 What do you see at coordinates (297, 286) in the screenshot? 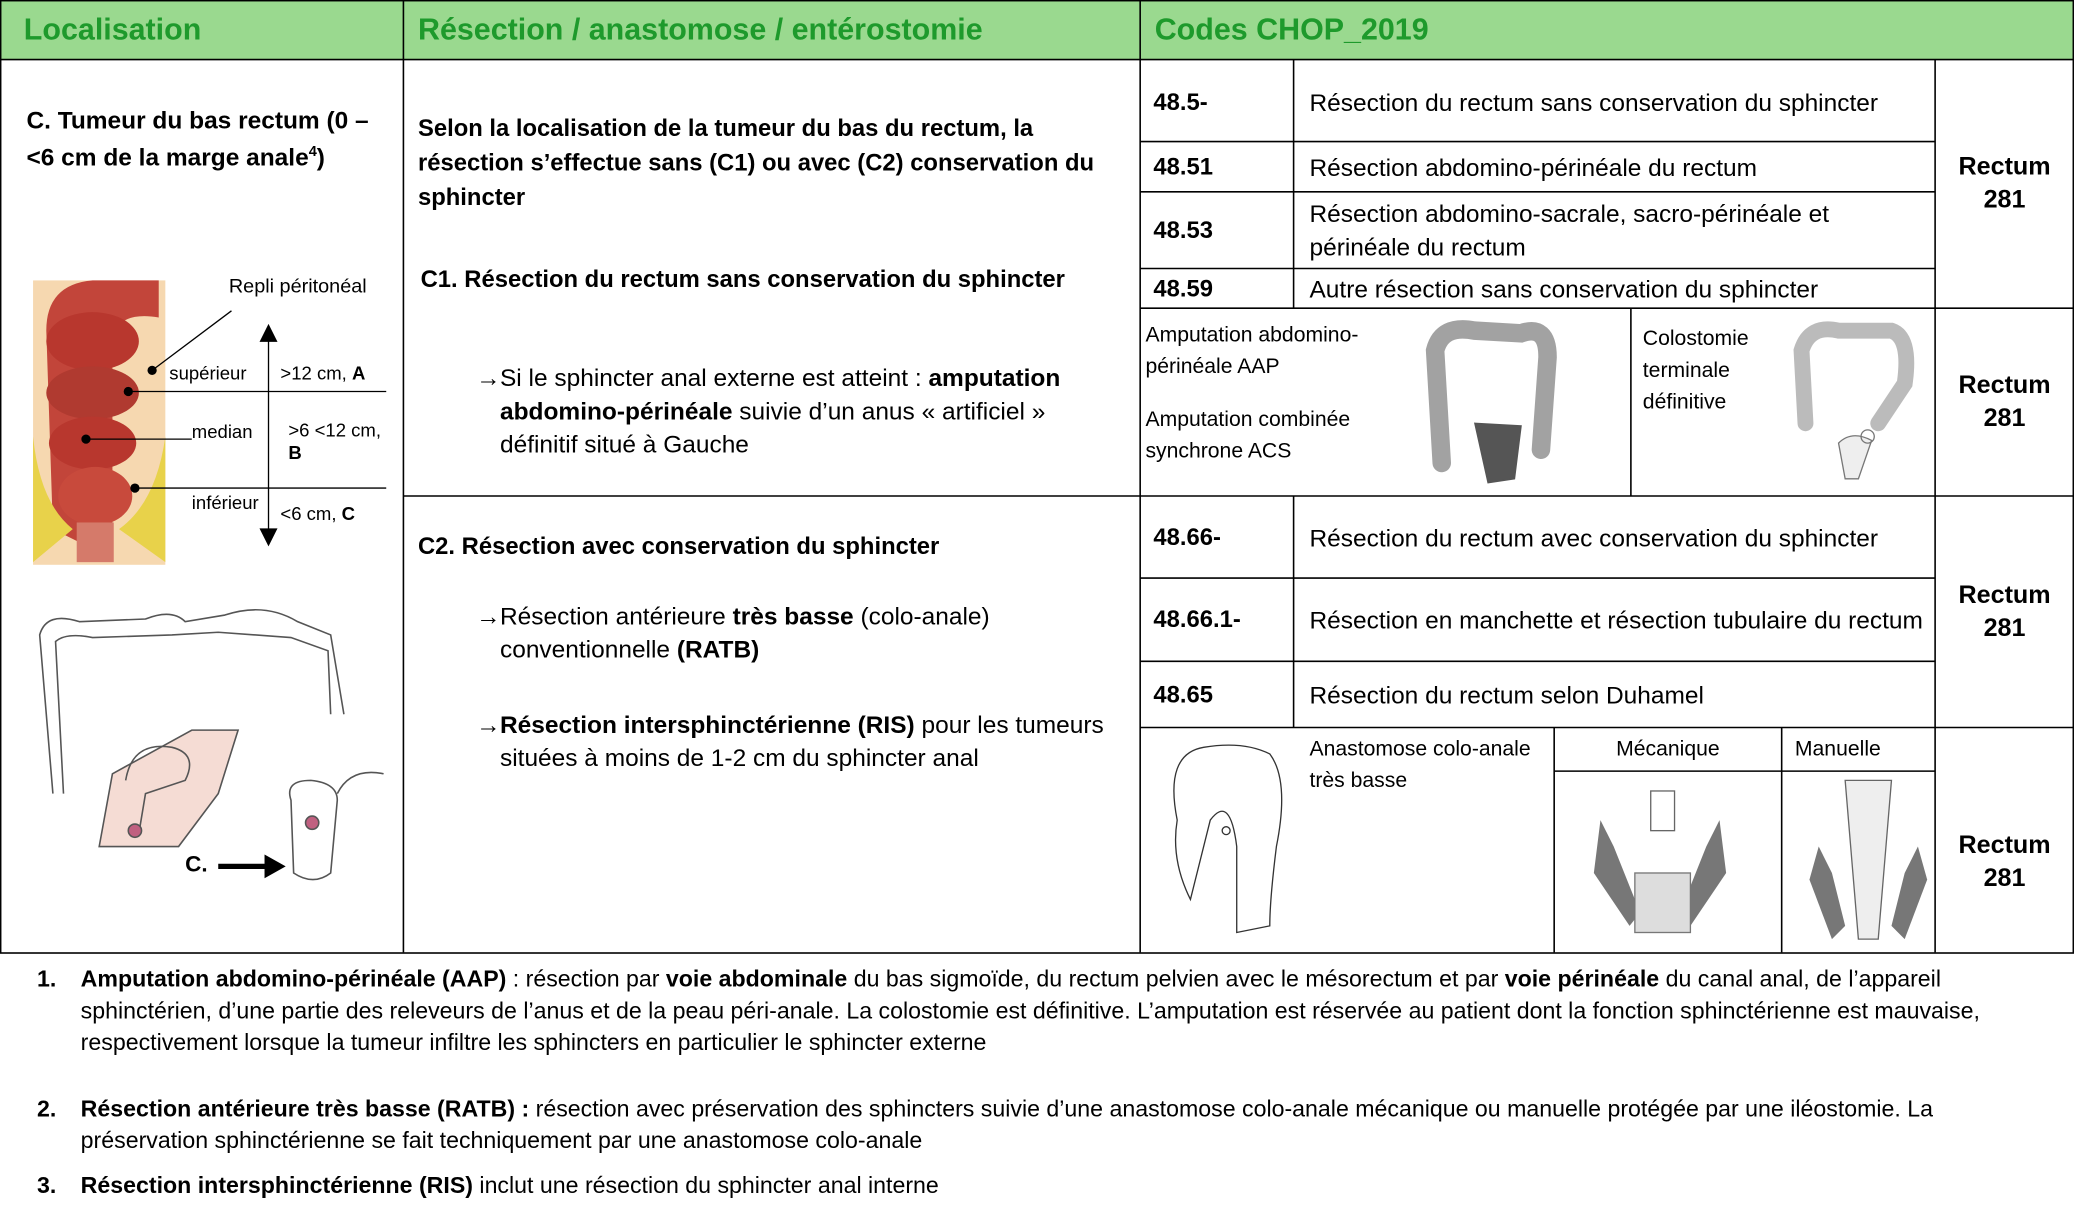
I see `figure-label: Repli péritonéal` at bounding box center [297, 286].